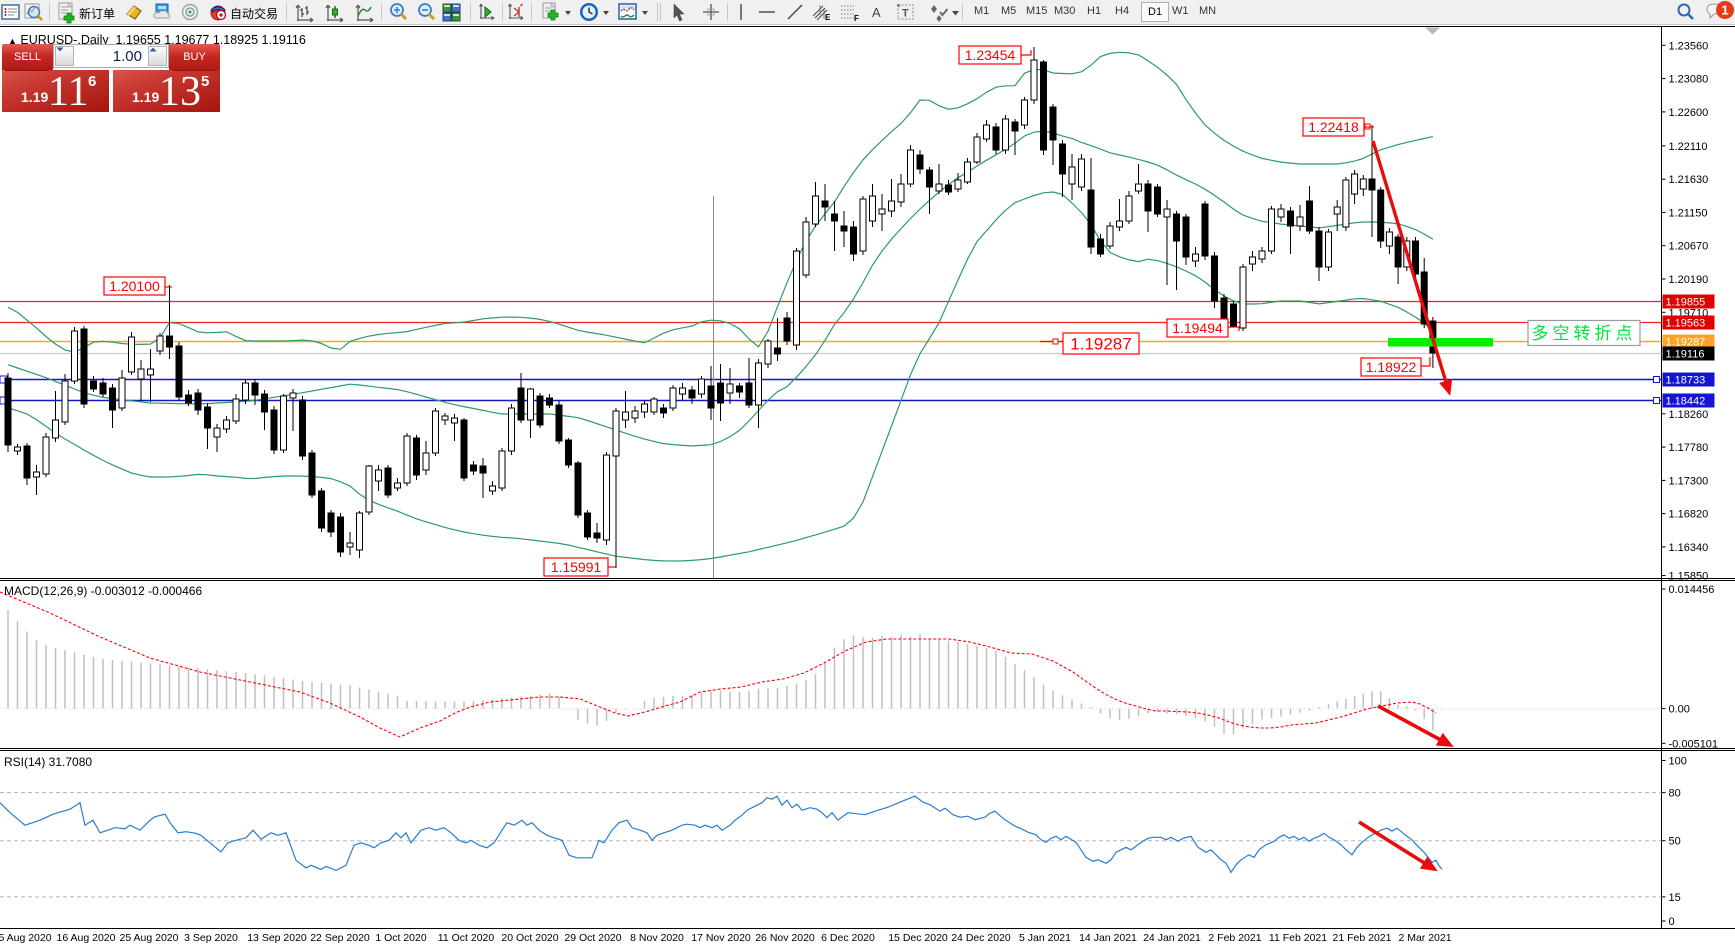  What do you see at coordinates (1679, 710) in the screenshot?
I see `svg-text: 0.00` at bounding box center [1679, 710].